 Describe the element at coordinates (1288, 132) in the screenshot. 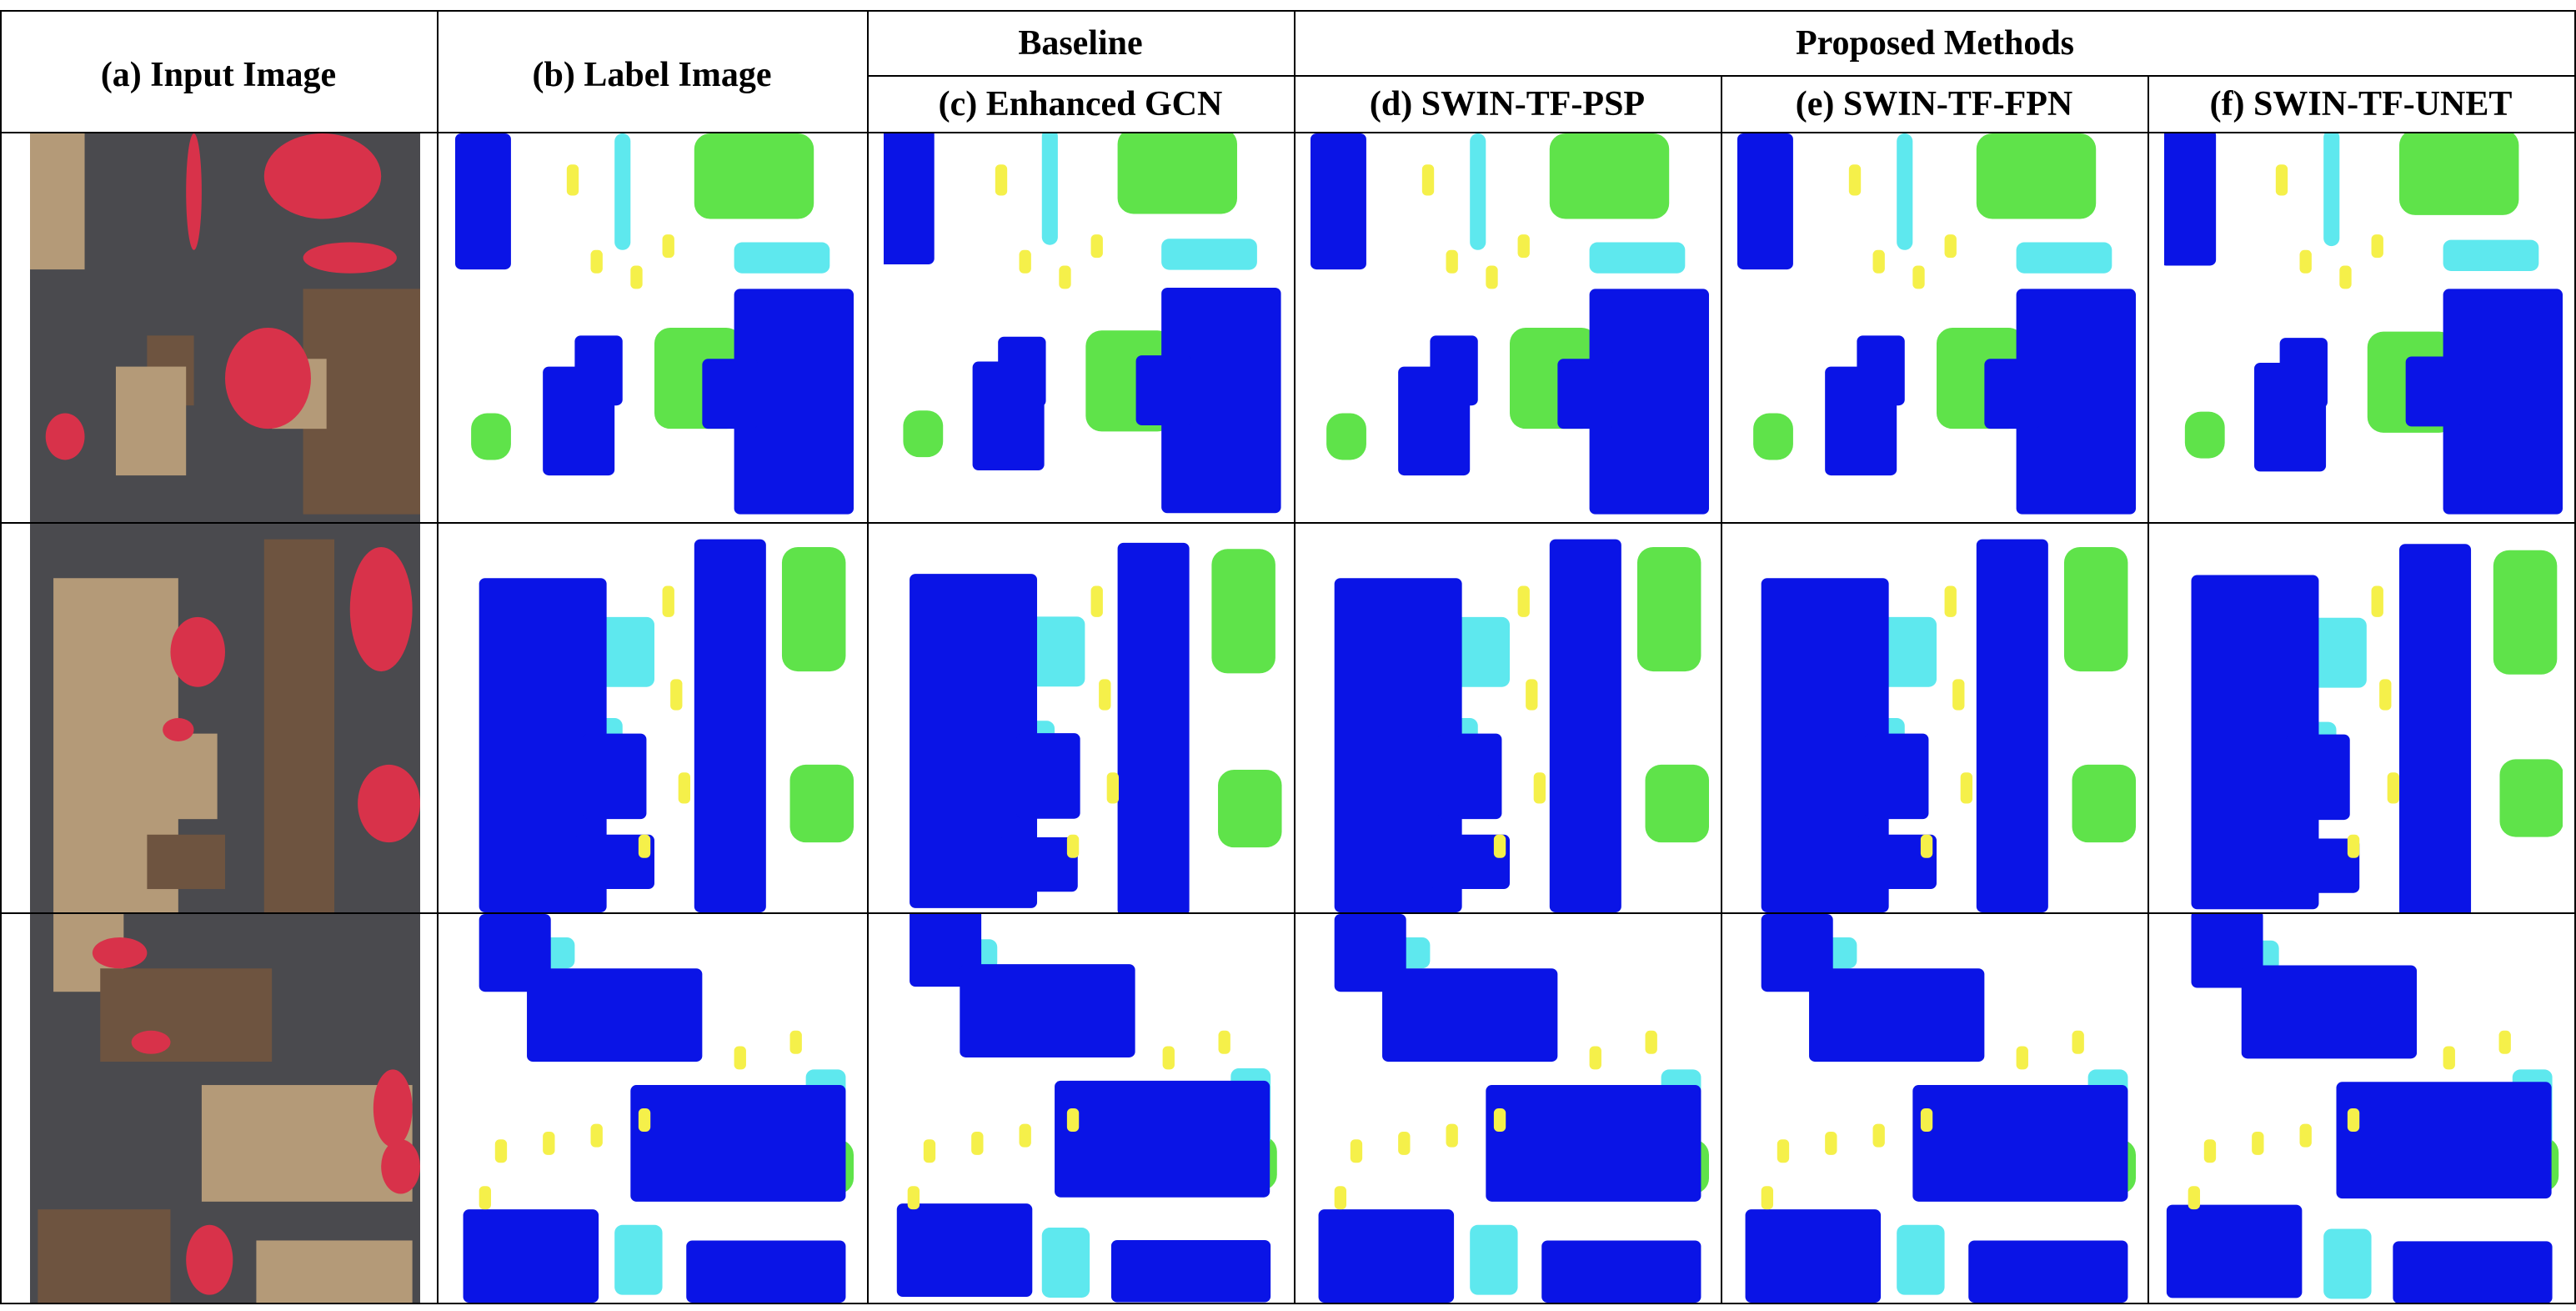

I see `header-bottom-rule` at that location.